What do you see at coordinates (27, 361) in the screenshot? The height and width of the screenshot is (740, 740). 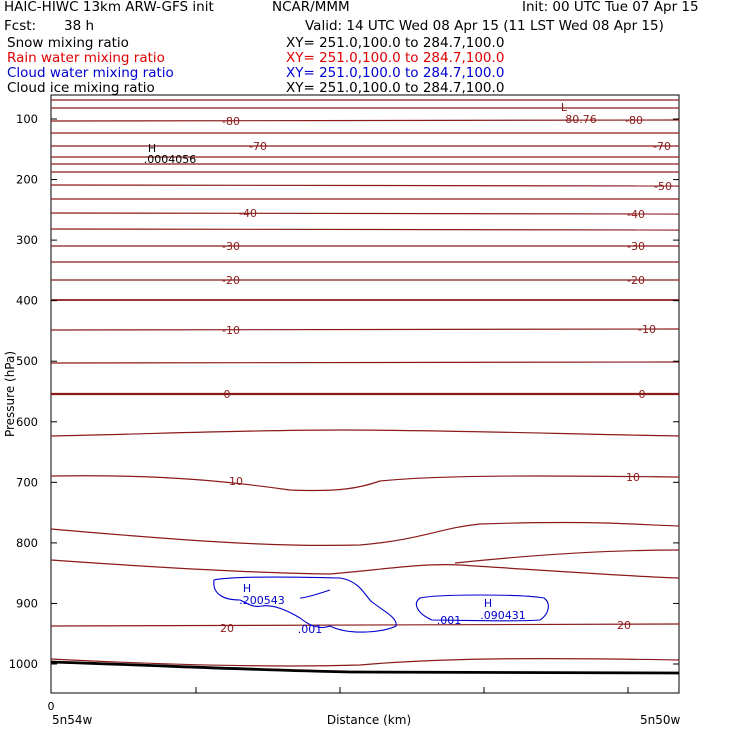 I see `y-tick-label: 500` at bounding box center [27, 361].